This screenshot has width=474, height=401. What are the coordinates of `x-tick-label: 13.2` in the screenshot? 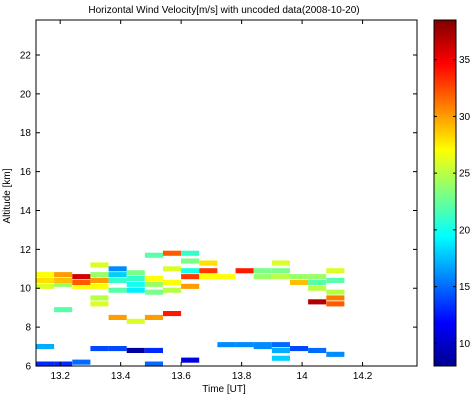 It's located at (60, 376).